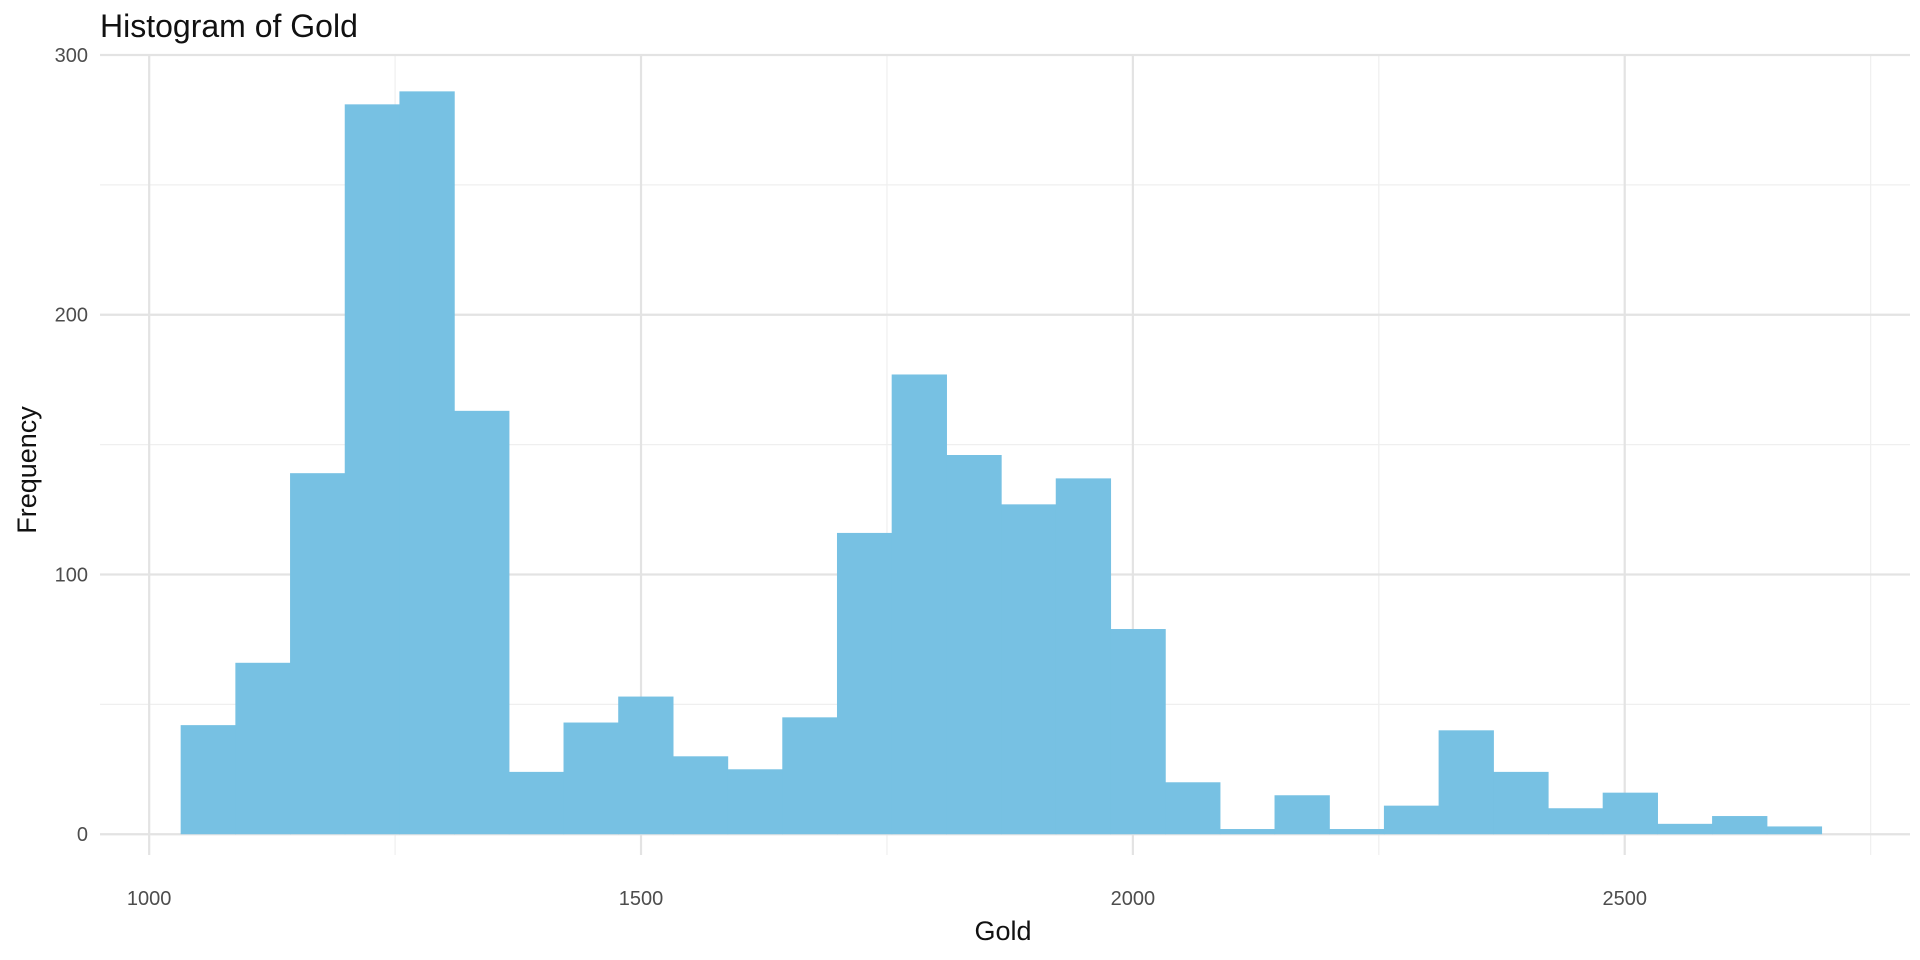 This screenshot has width=1920, height=960. What do you see at coordinates (641, 899) in the screenshot?
I see `x-tick-label: 1500` at bounding box center [641, 899].